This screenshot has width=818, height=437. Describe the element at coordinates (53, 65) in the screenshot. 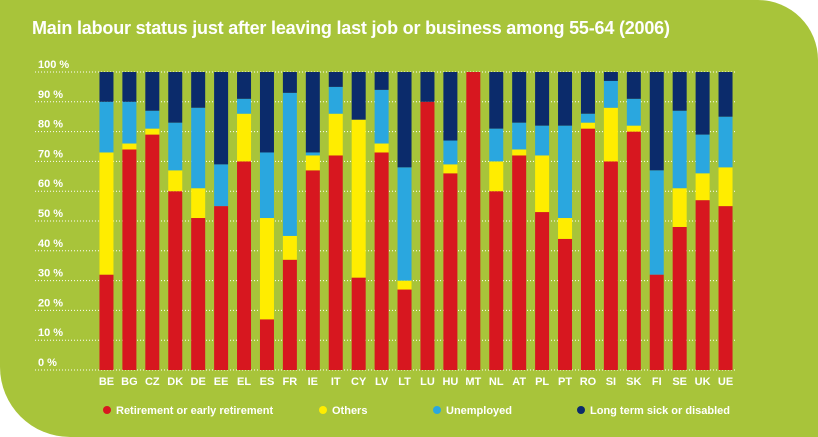

I see `y-tick-label: 100 %` at that location.